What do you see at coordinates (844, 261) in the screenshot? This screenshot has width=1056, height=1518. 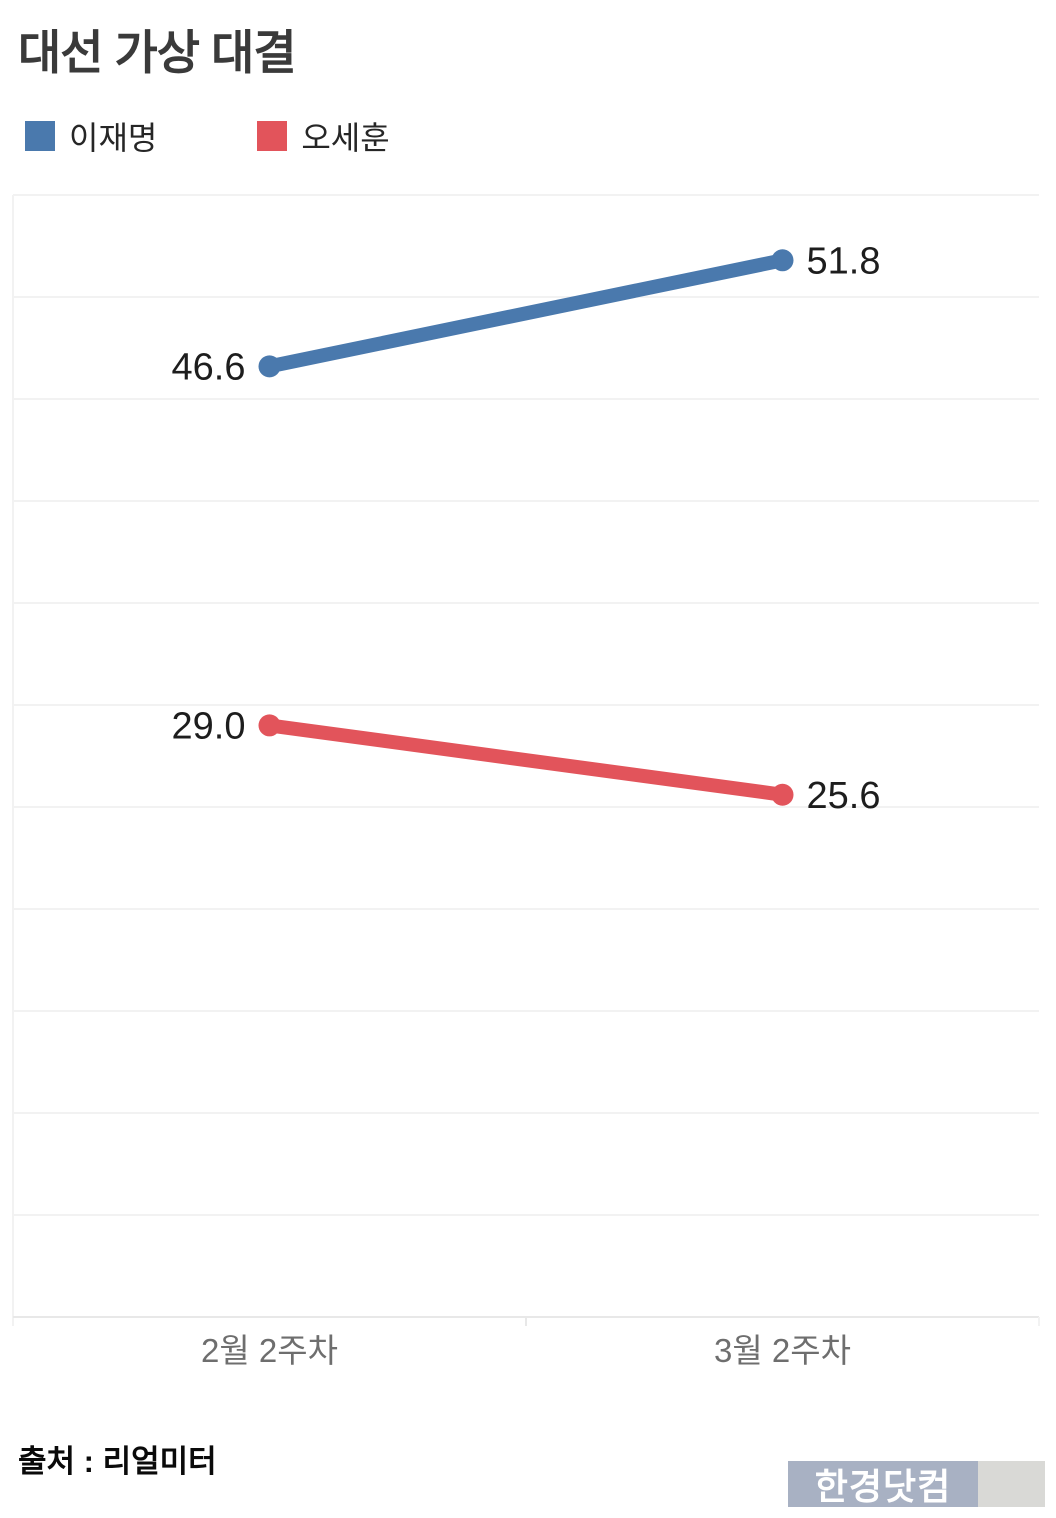 I see `value-label: 51.8` at bounding box center [844, 261].